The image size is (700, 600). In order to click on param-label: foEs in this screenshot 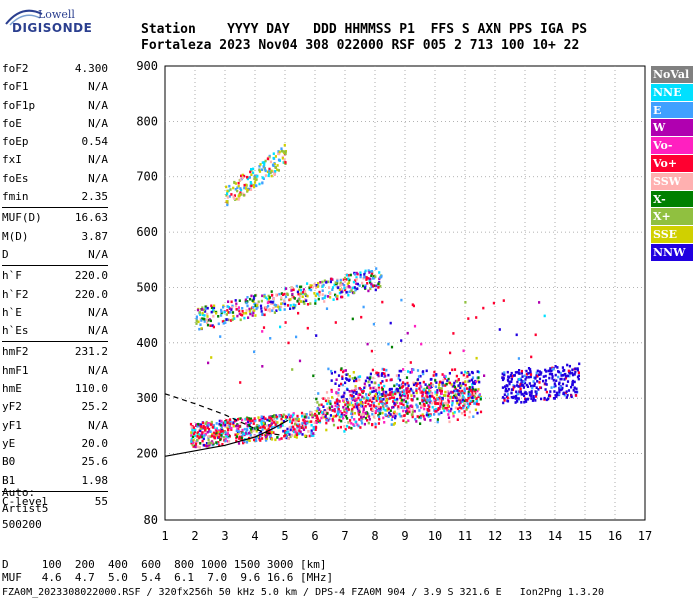, I will do `click(15, 178)`.